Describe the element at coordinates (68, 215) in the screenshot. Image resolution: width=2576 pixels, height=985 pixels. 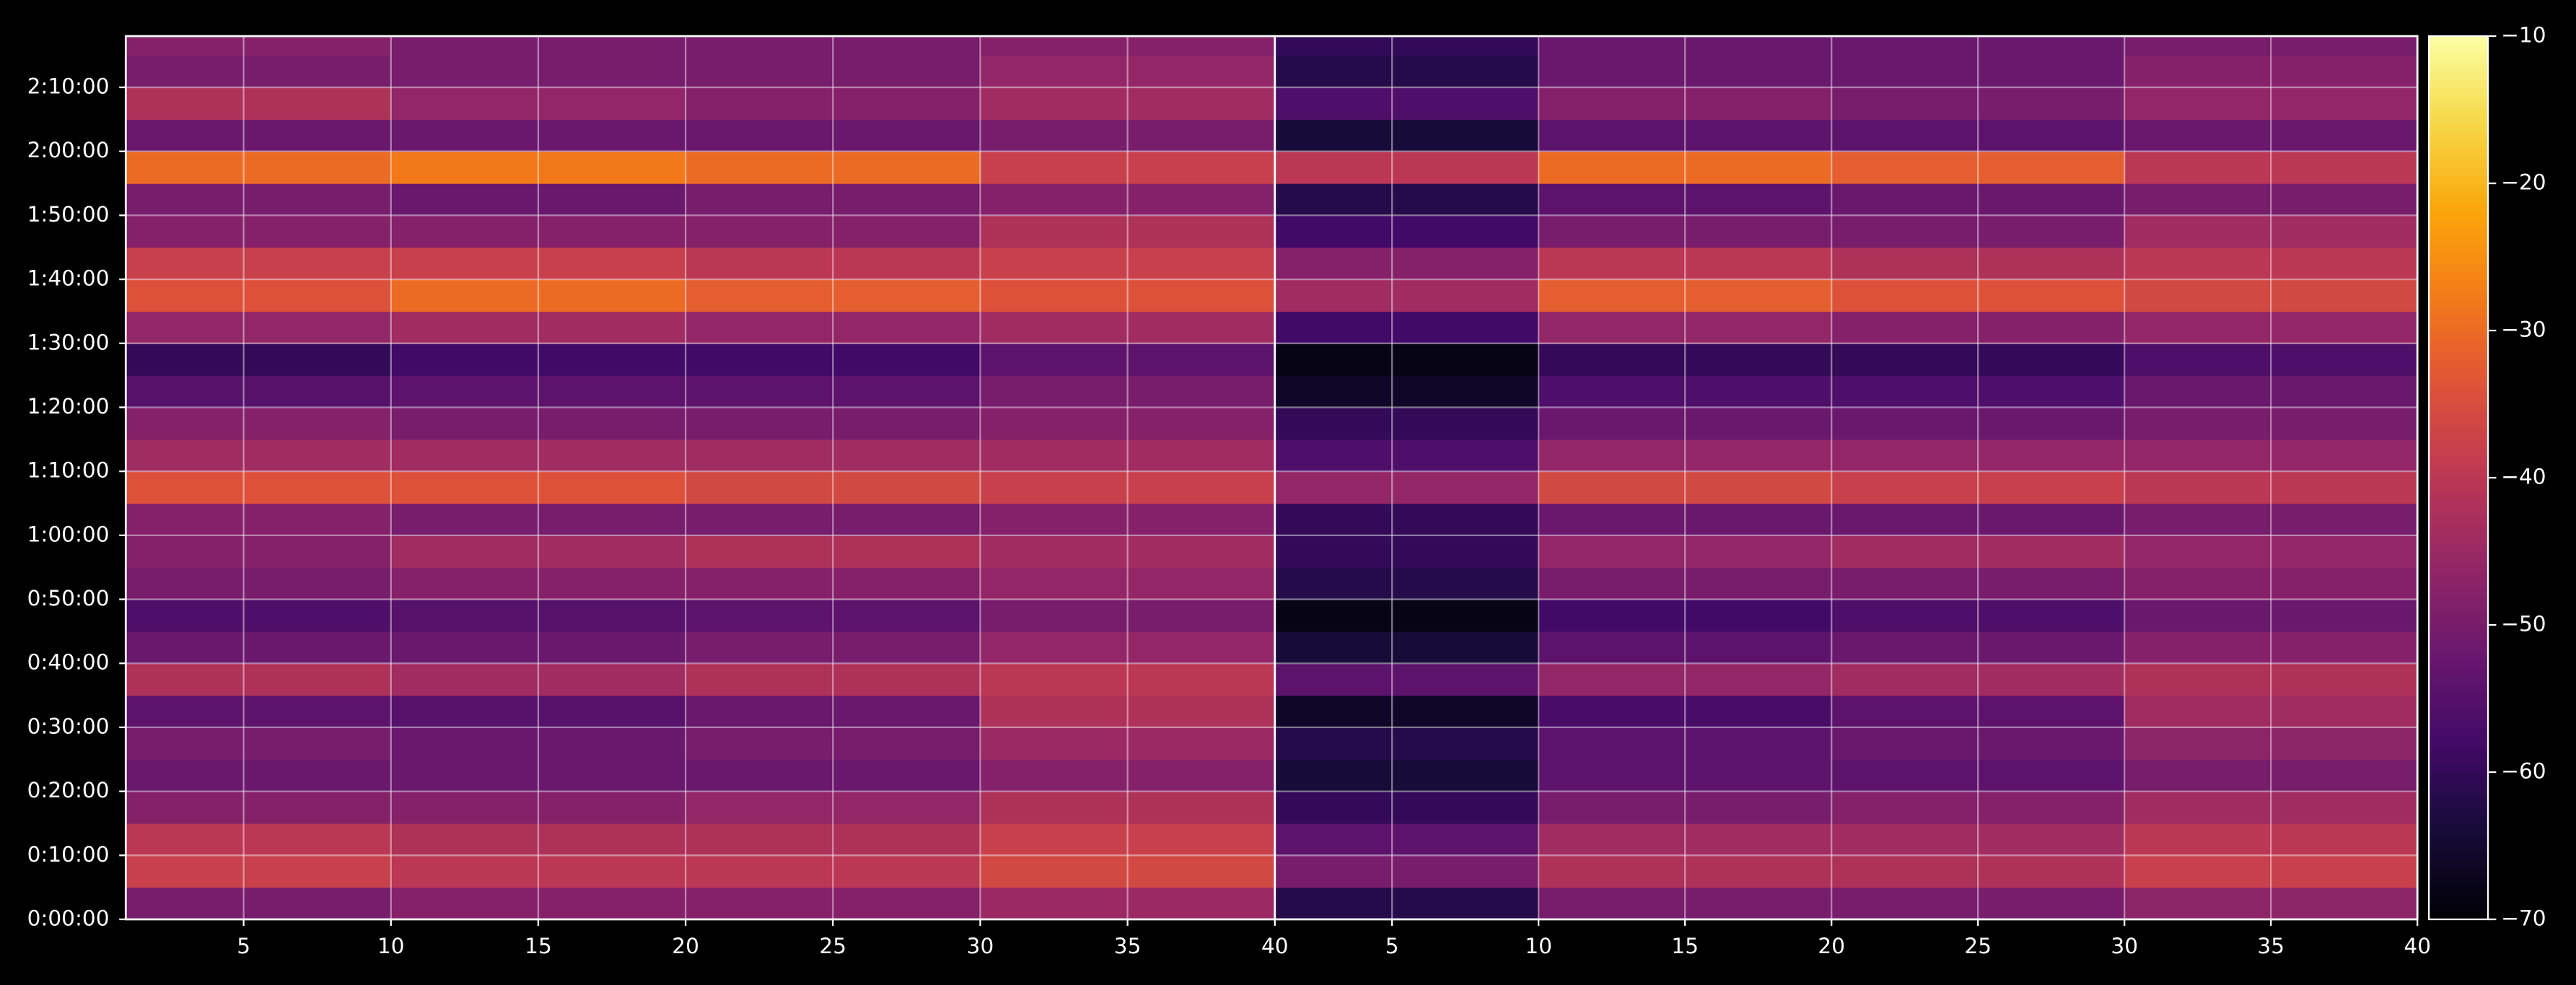
I see `y-tick-label: 1:50:00` at that location.